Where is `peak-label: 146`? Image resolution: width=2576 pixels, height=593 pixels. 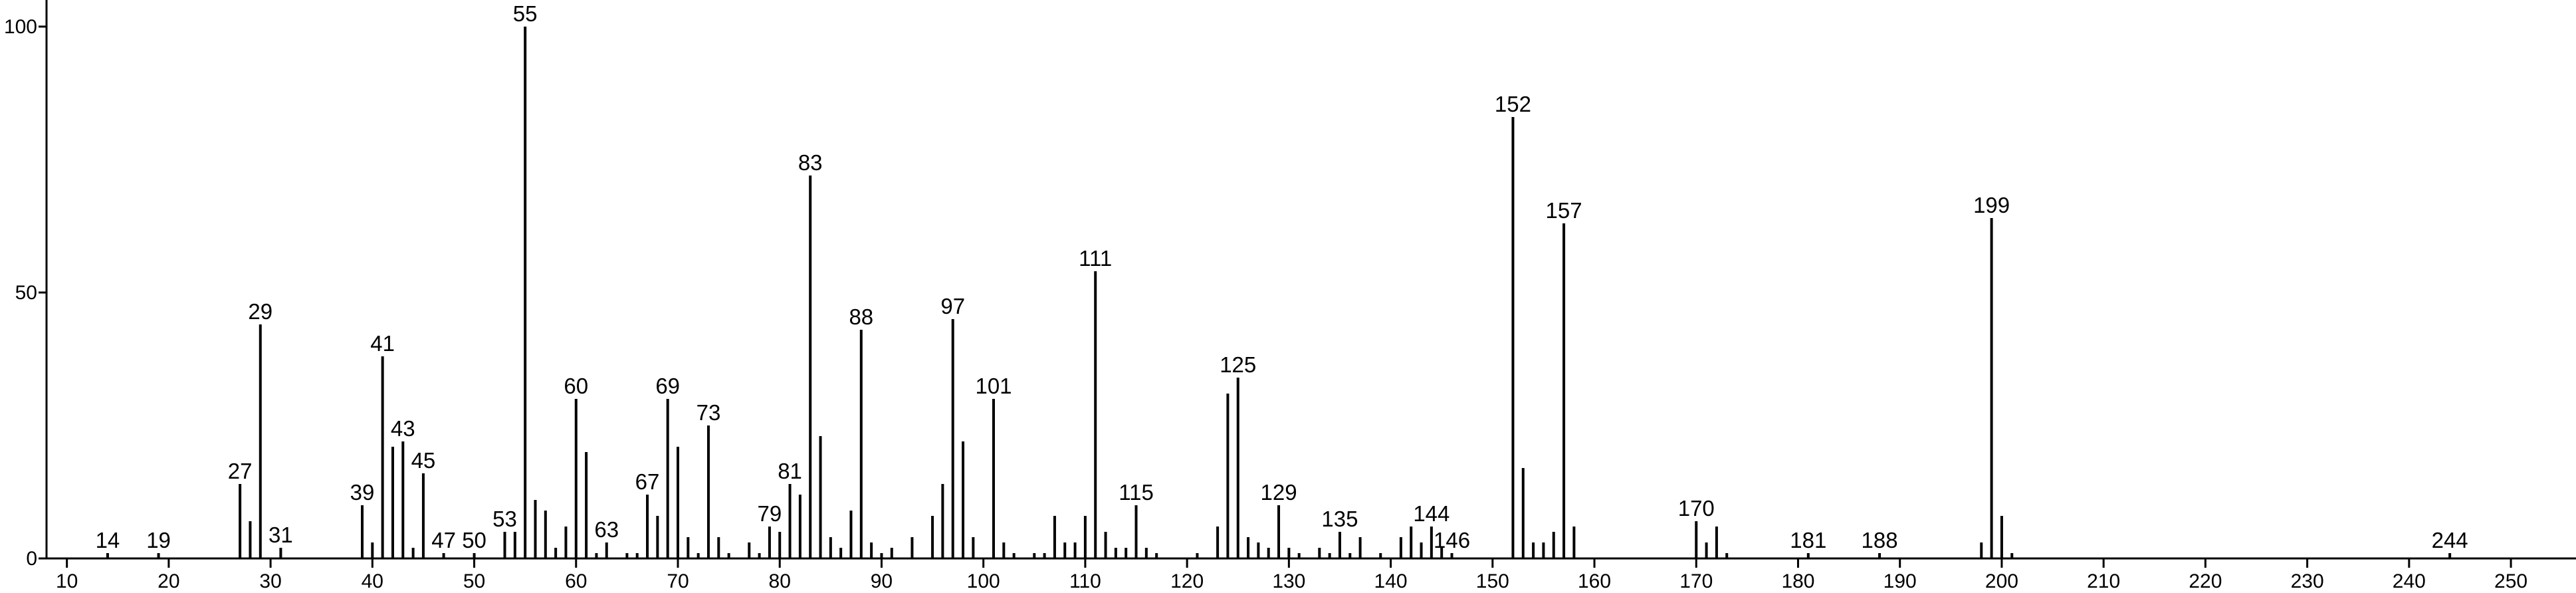
peak-label: 146 is located at coordinates (1452, 540).